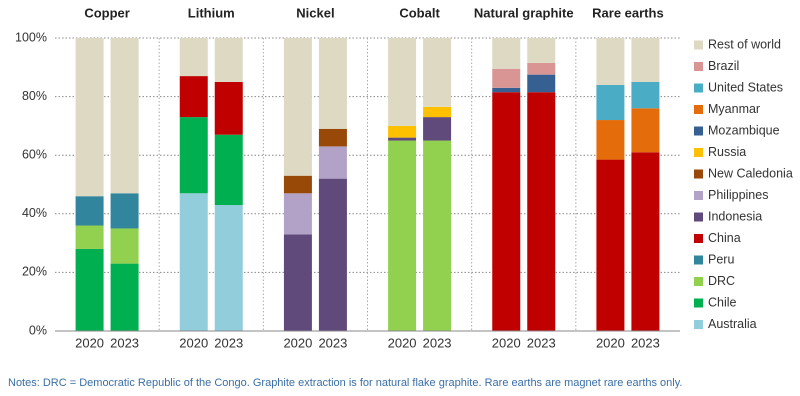 This screenshot has height=396, width=800. What do you see at coordinates (735, 216) in the screenshot?
I see `legend-label: Indonesia` at bounding box center [735, 216].